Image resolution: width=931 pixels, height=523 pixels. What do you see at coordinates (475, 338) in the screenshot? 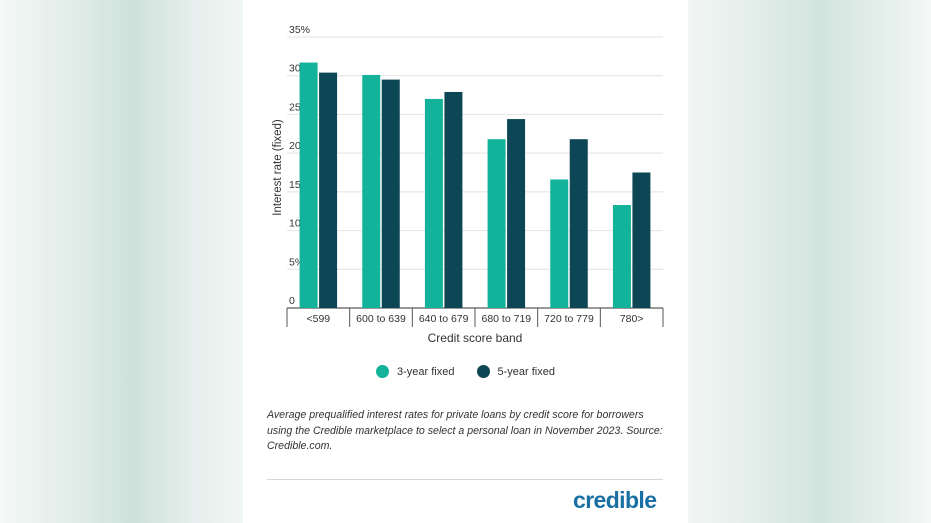
I see `x-axis-title: Credit score band` at bounding box center [475, 338].